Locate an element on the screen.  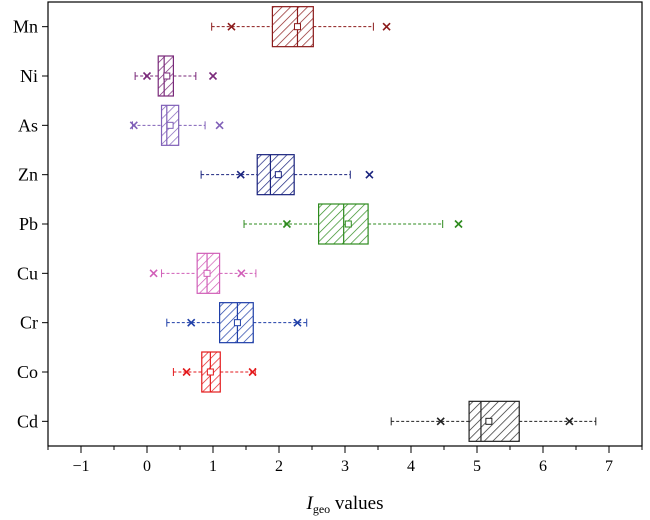
outlier-high-pb is located at coordinates (458, 224).